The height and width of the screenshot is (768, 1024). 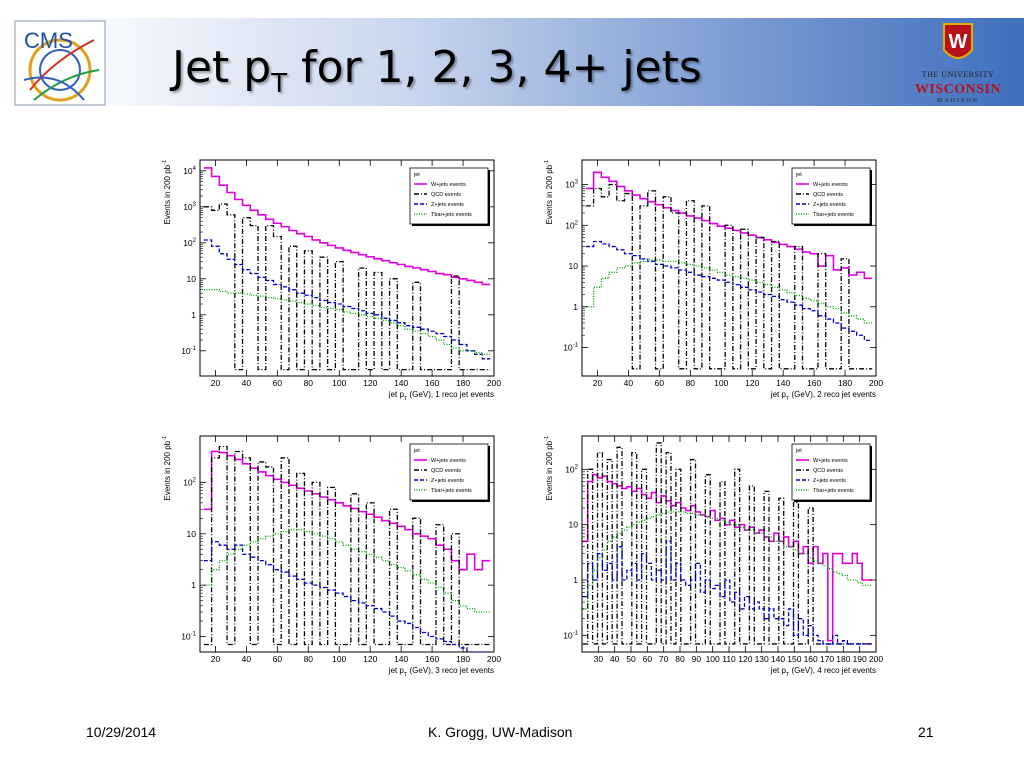 What do you see at coordinates (441, 396) in the screenshot?
I see `x-axis-label: jet pT (GeV), 1 reco jet events` at bounding box center [441, 396].